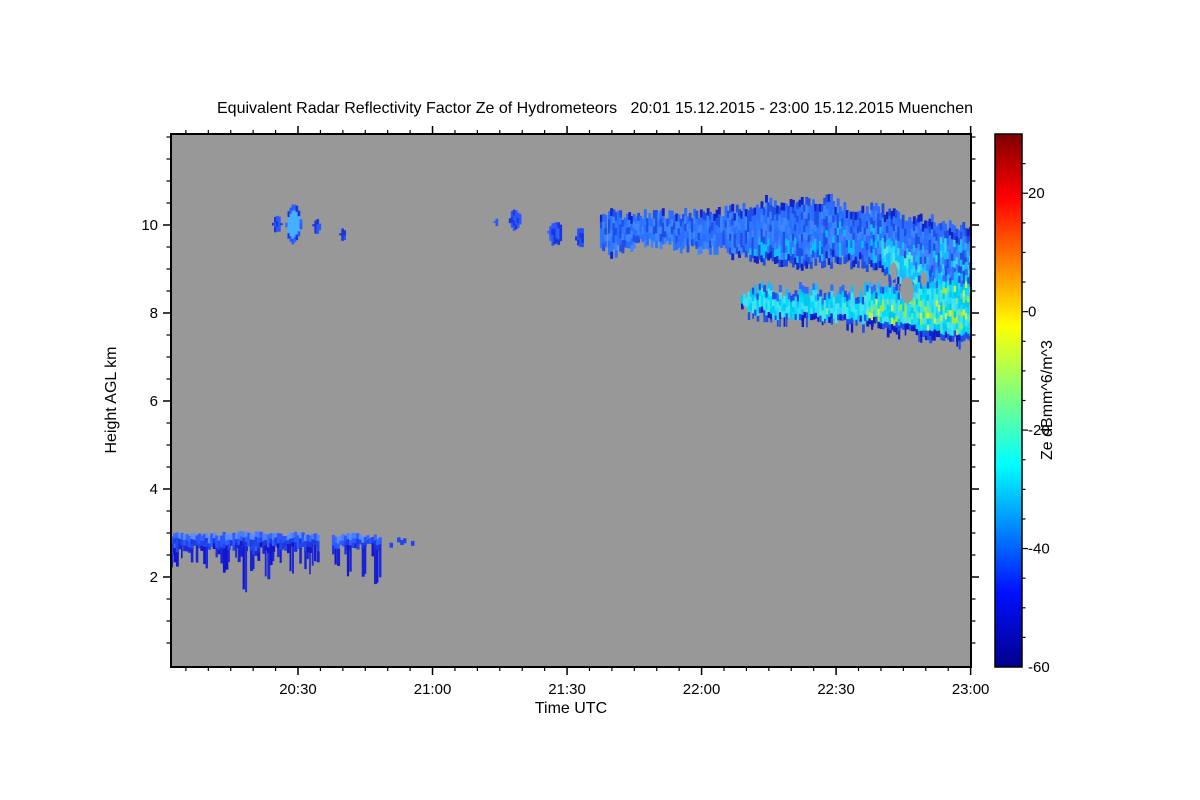 The width and height of the screenshot is (1200, 800). Describe the element at coordinates (298, 689) in the screenshot. I see `x-tick-label: 20:30` at that location.